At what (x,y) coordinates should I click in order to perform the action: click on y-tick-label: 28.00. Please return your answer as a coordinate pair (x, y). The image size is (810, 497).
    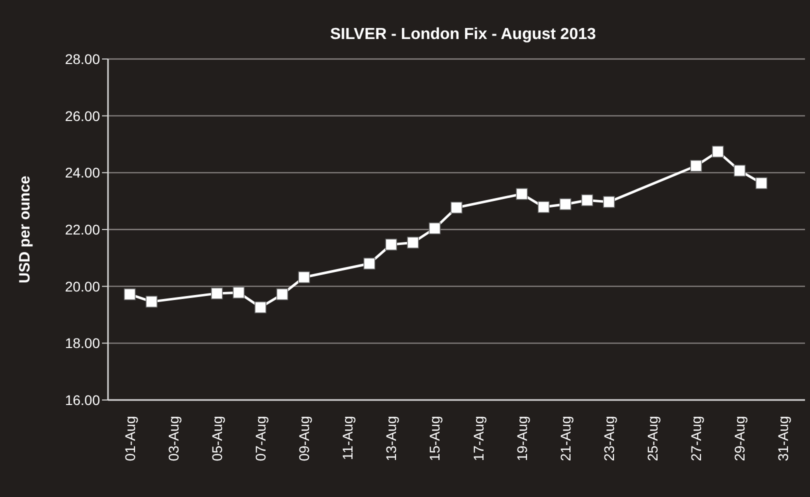
    Looking at the image, I should click on (82, 58).